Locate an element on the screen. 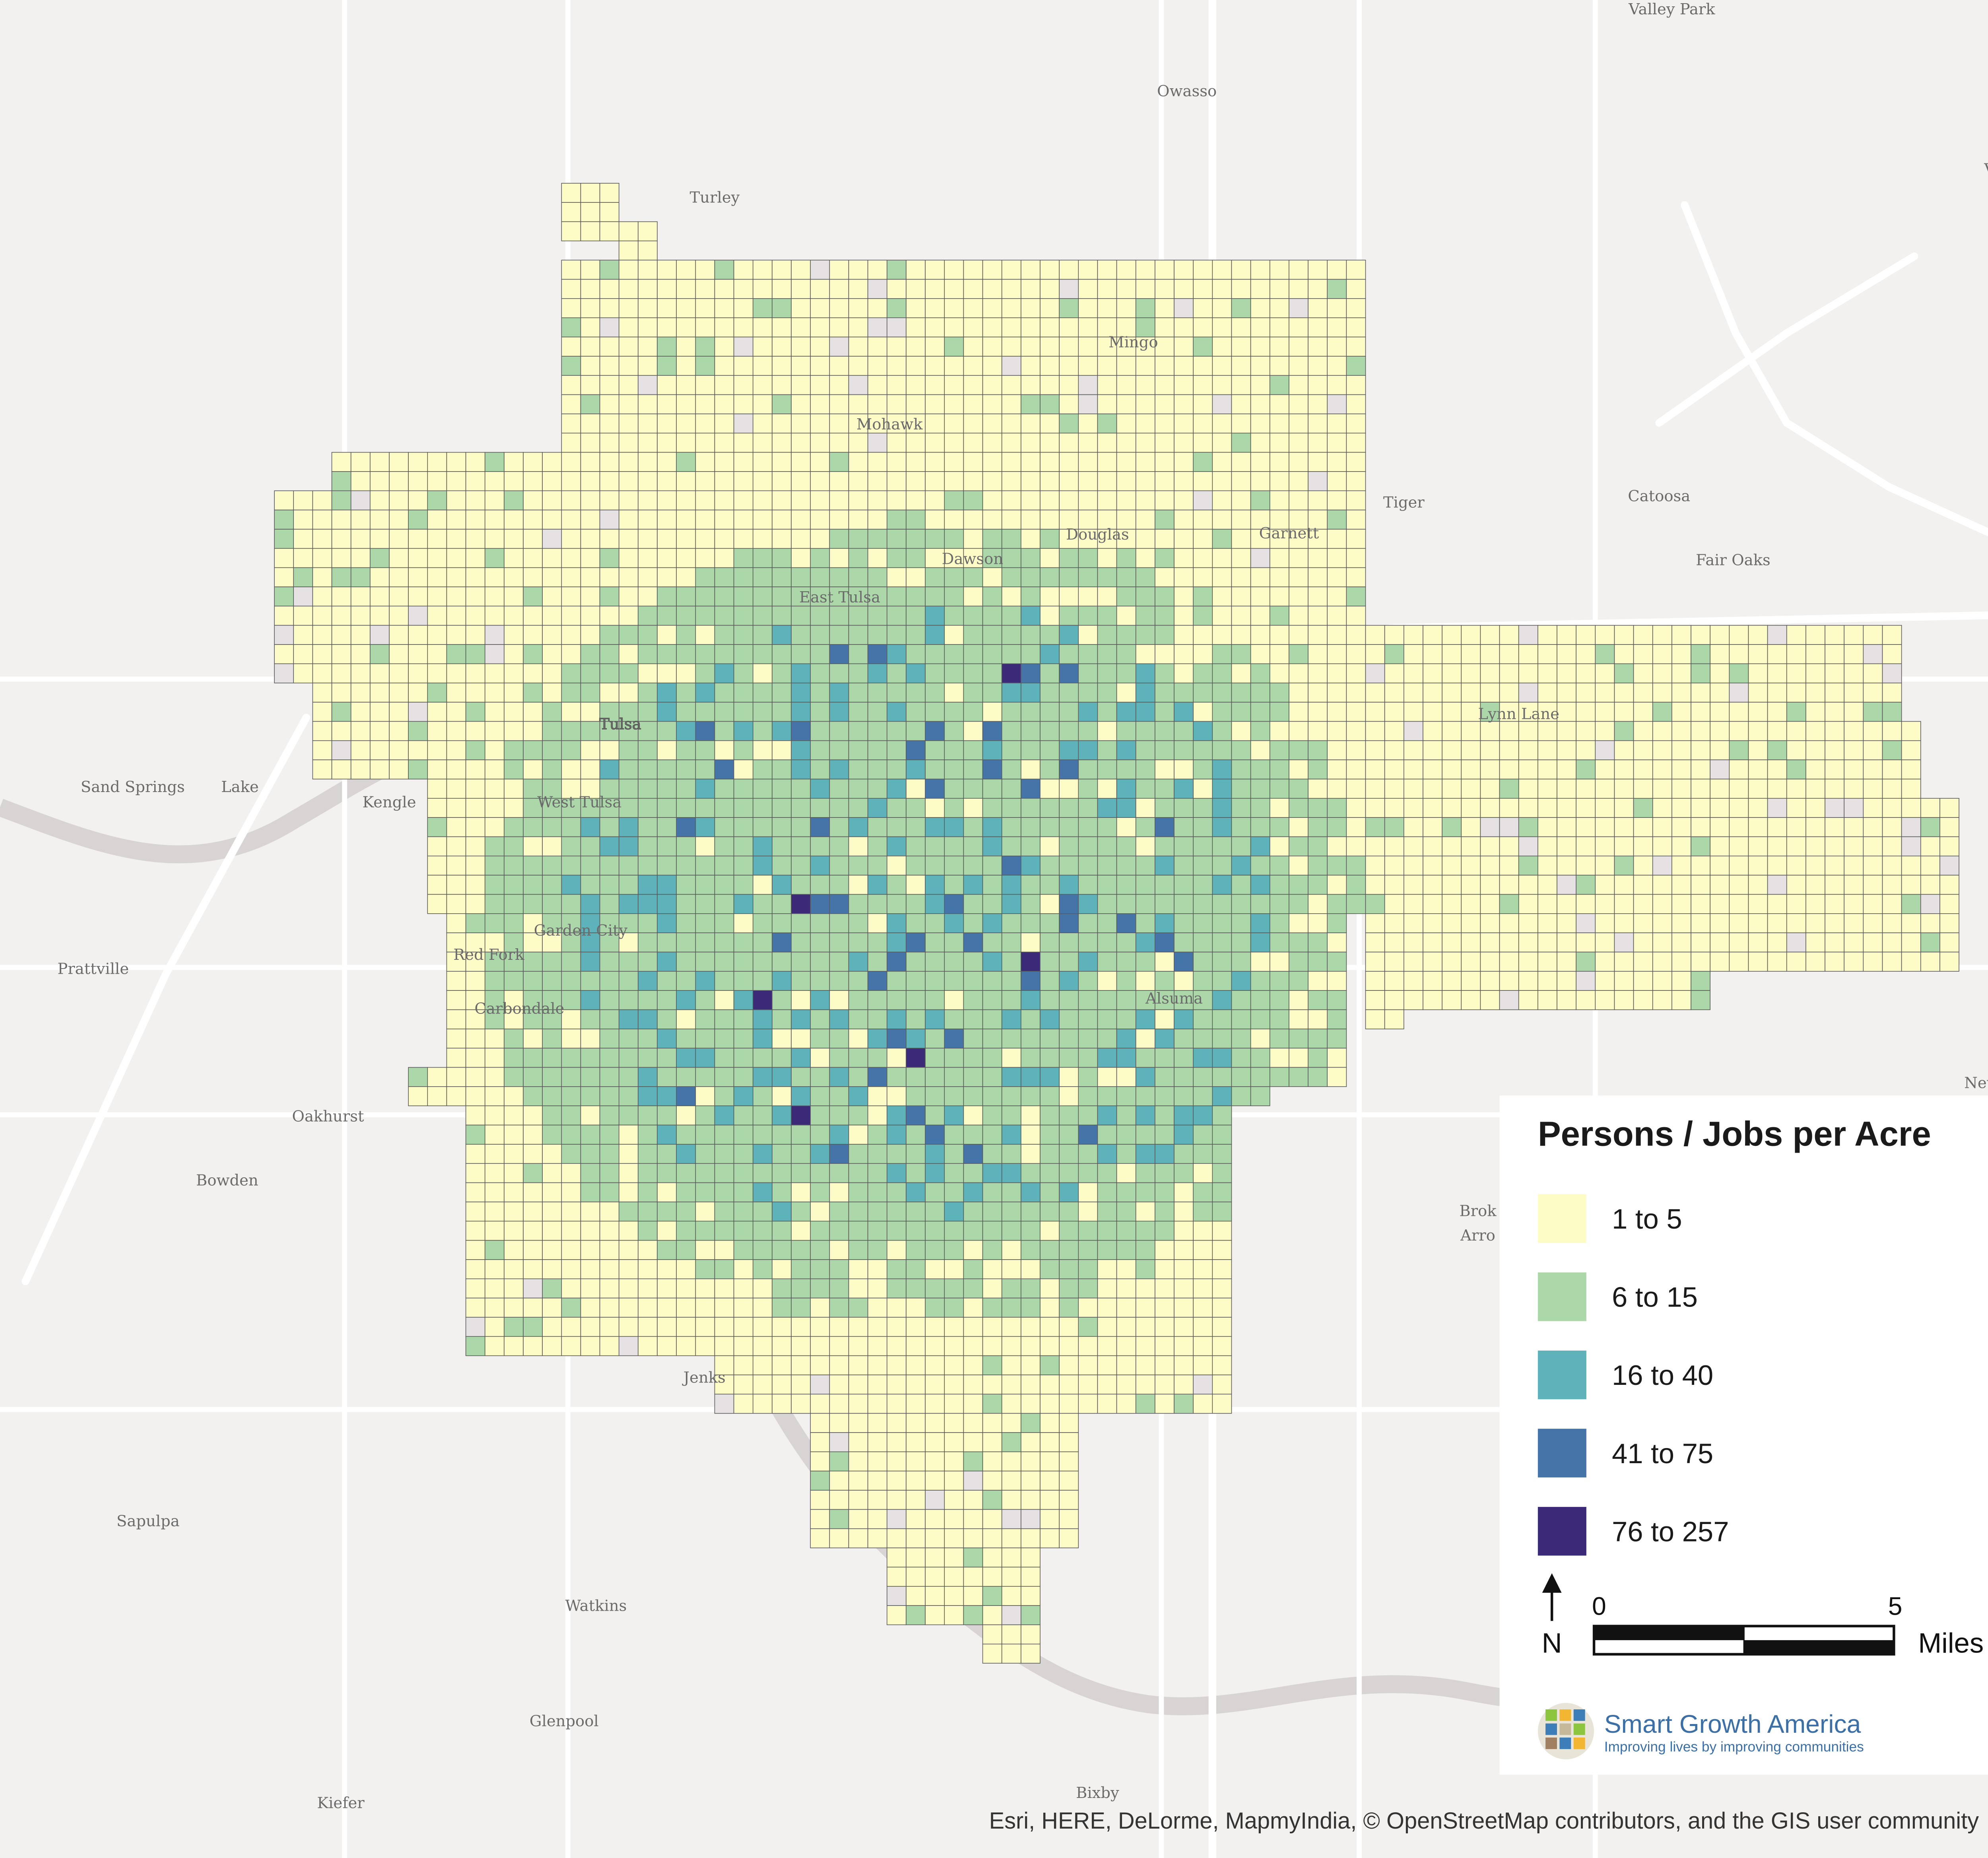 This screenshot has width=1988, height=1858. scale-bar-segment is located at coordinates (1818, 1634).